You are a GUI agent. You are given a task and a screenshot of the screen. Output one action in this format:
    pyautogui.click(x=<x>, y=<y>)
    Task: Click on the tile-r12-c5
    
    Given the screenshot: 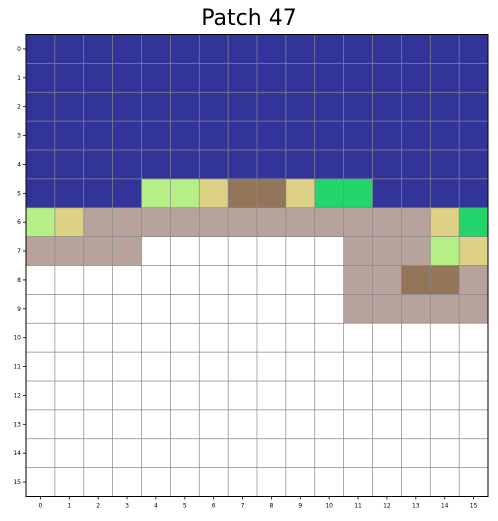 What is the action you would take?
    pyautogui.click(x=185, y=396)
    